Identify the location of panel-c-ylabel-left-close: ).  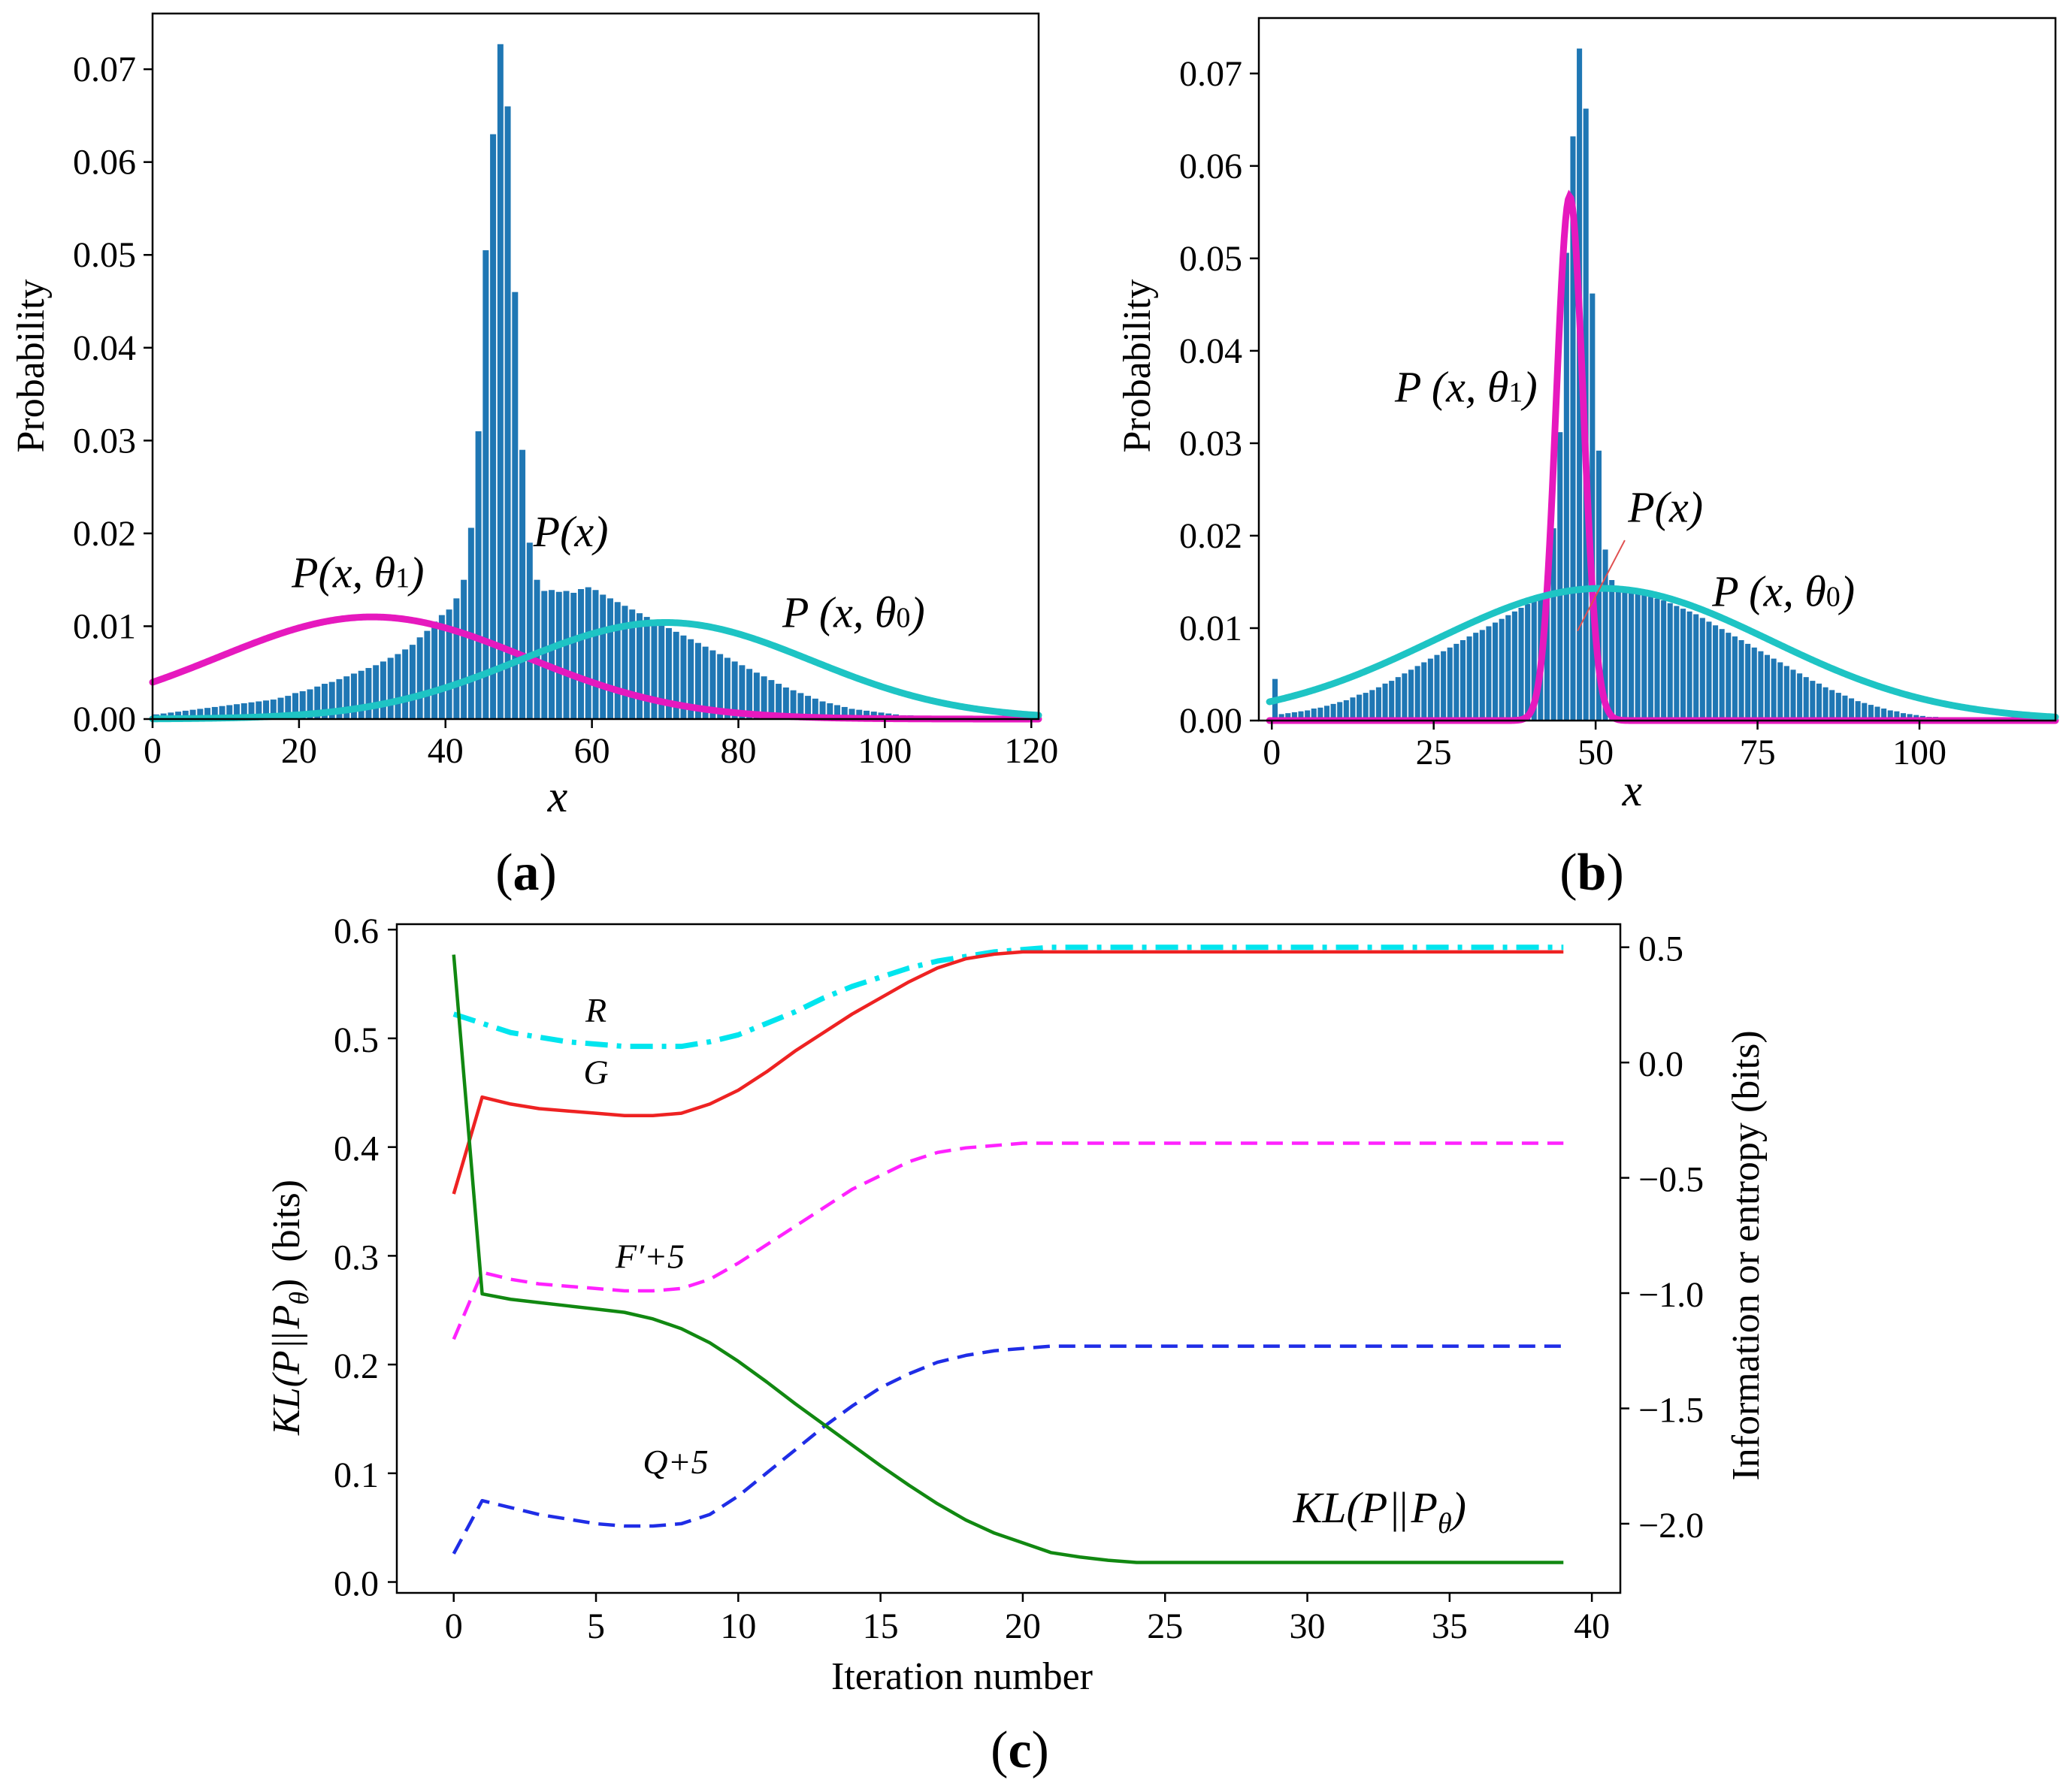
(287, 1286).